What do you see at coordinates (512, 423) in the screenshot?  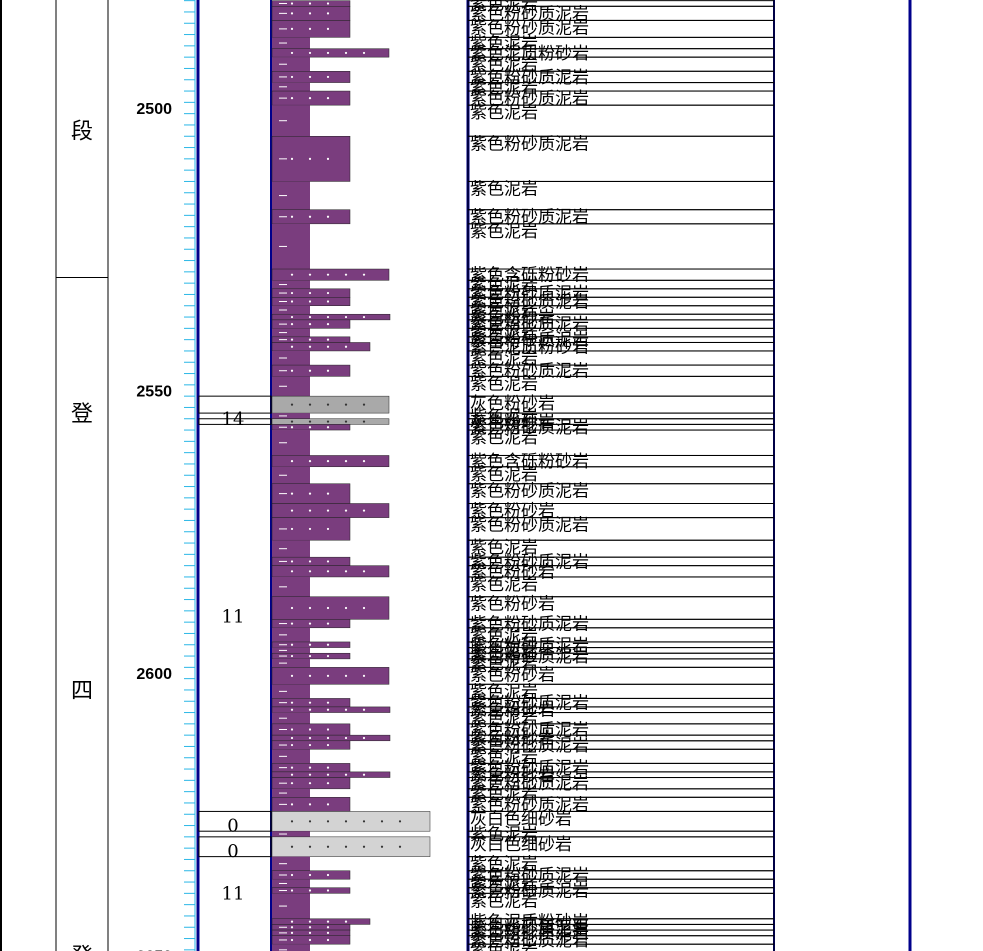 I see `lithology-description: 灰色粉砂岩` at bounding box center [512, 423].